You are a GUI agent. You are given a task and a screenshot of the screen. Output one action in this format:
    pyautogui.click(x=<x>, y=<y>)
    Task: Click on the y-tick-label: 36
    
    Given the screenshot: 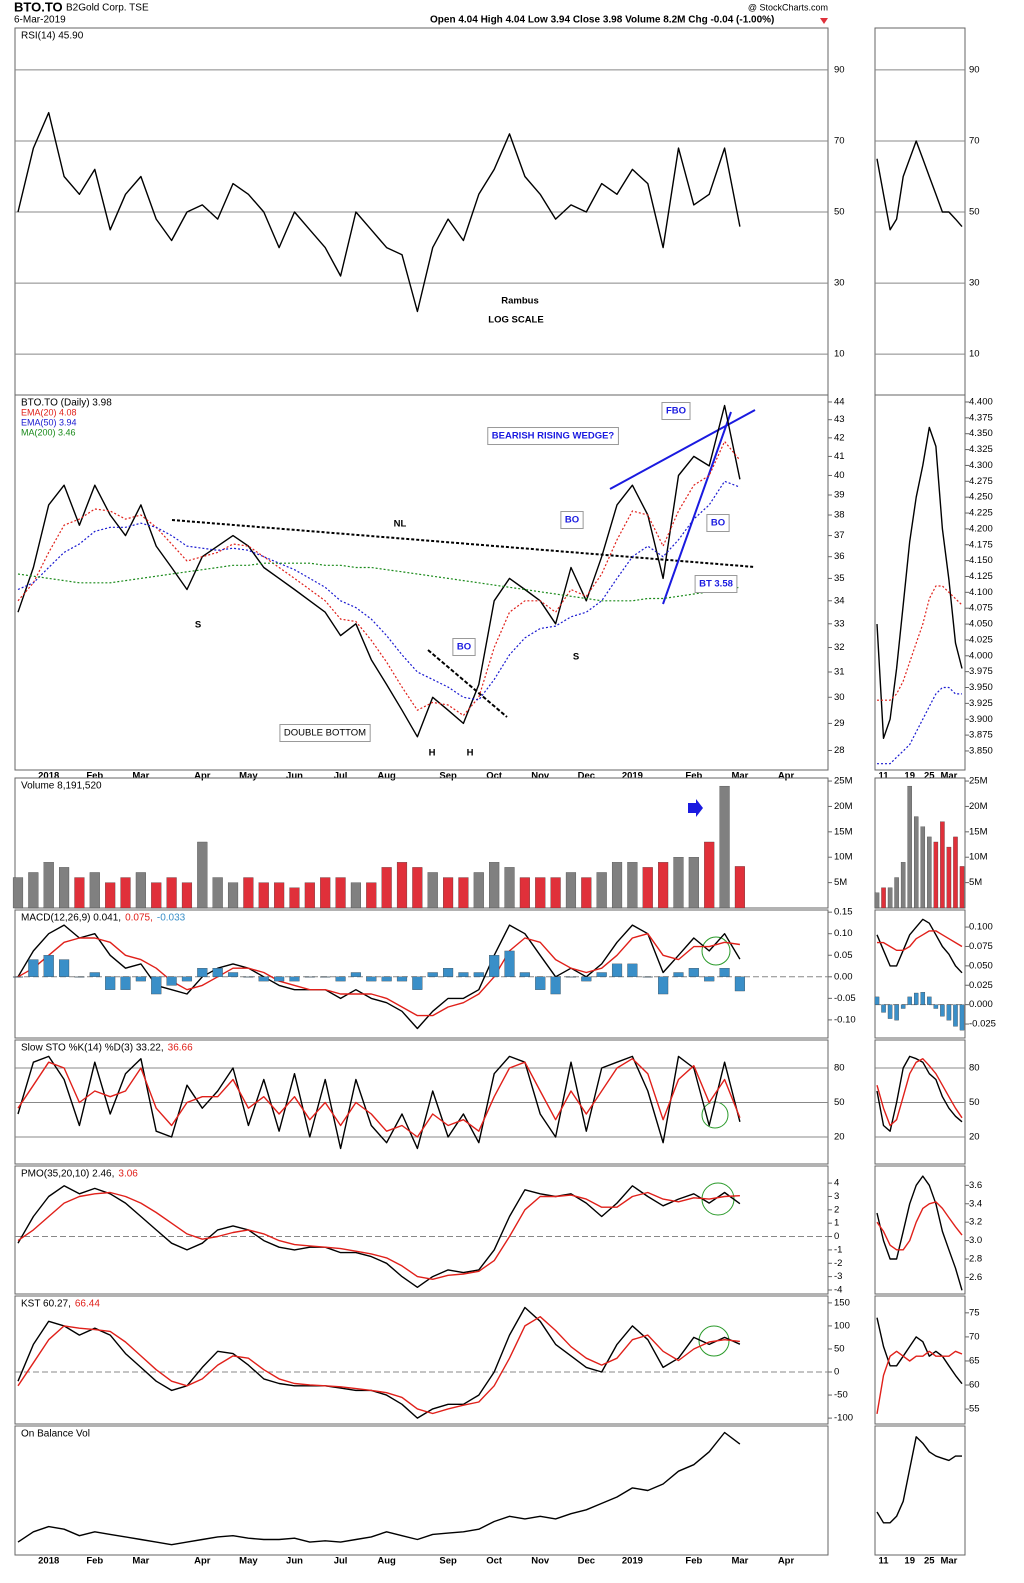 What is the action you would take?
    pyautogui.click(x=839, y=556)
    